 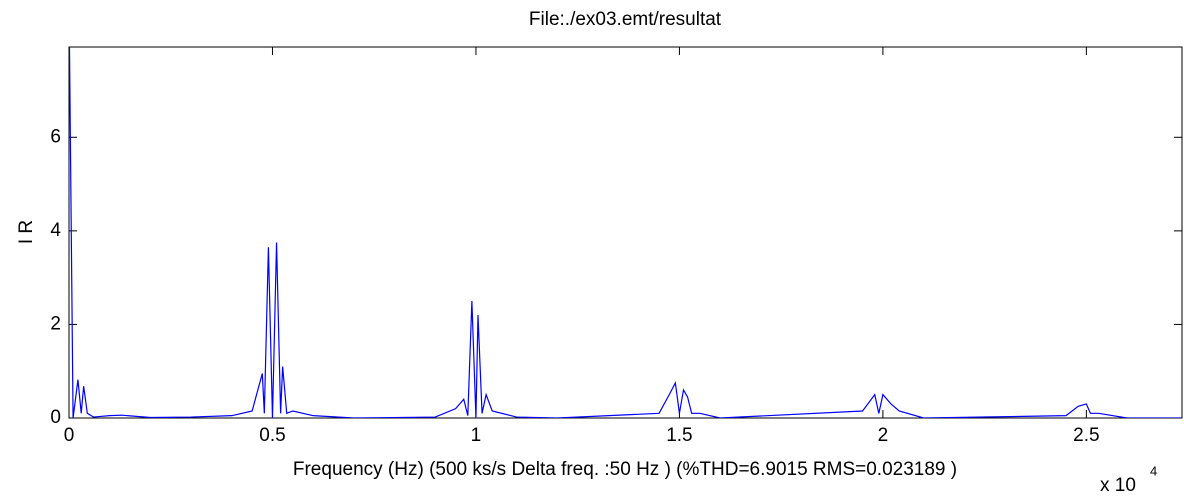 I want to click on y-axis-label: I R, so click(x=26, y=232).